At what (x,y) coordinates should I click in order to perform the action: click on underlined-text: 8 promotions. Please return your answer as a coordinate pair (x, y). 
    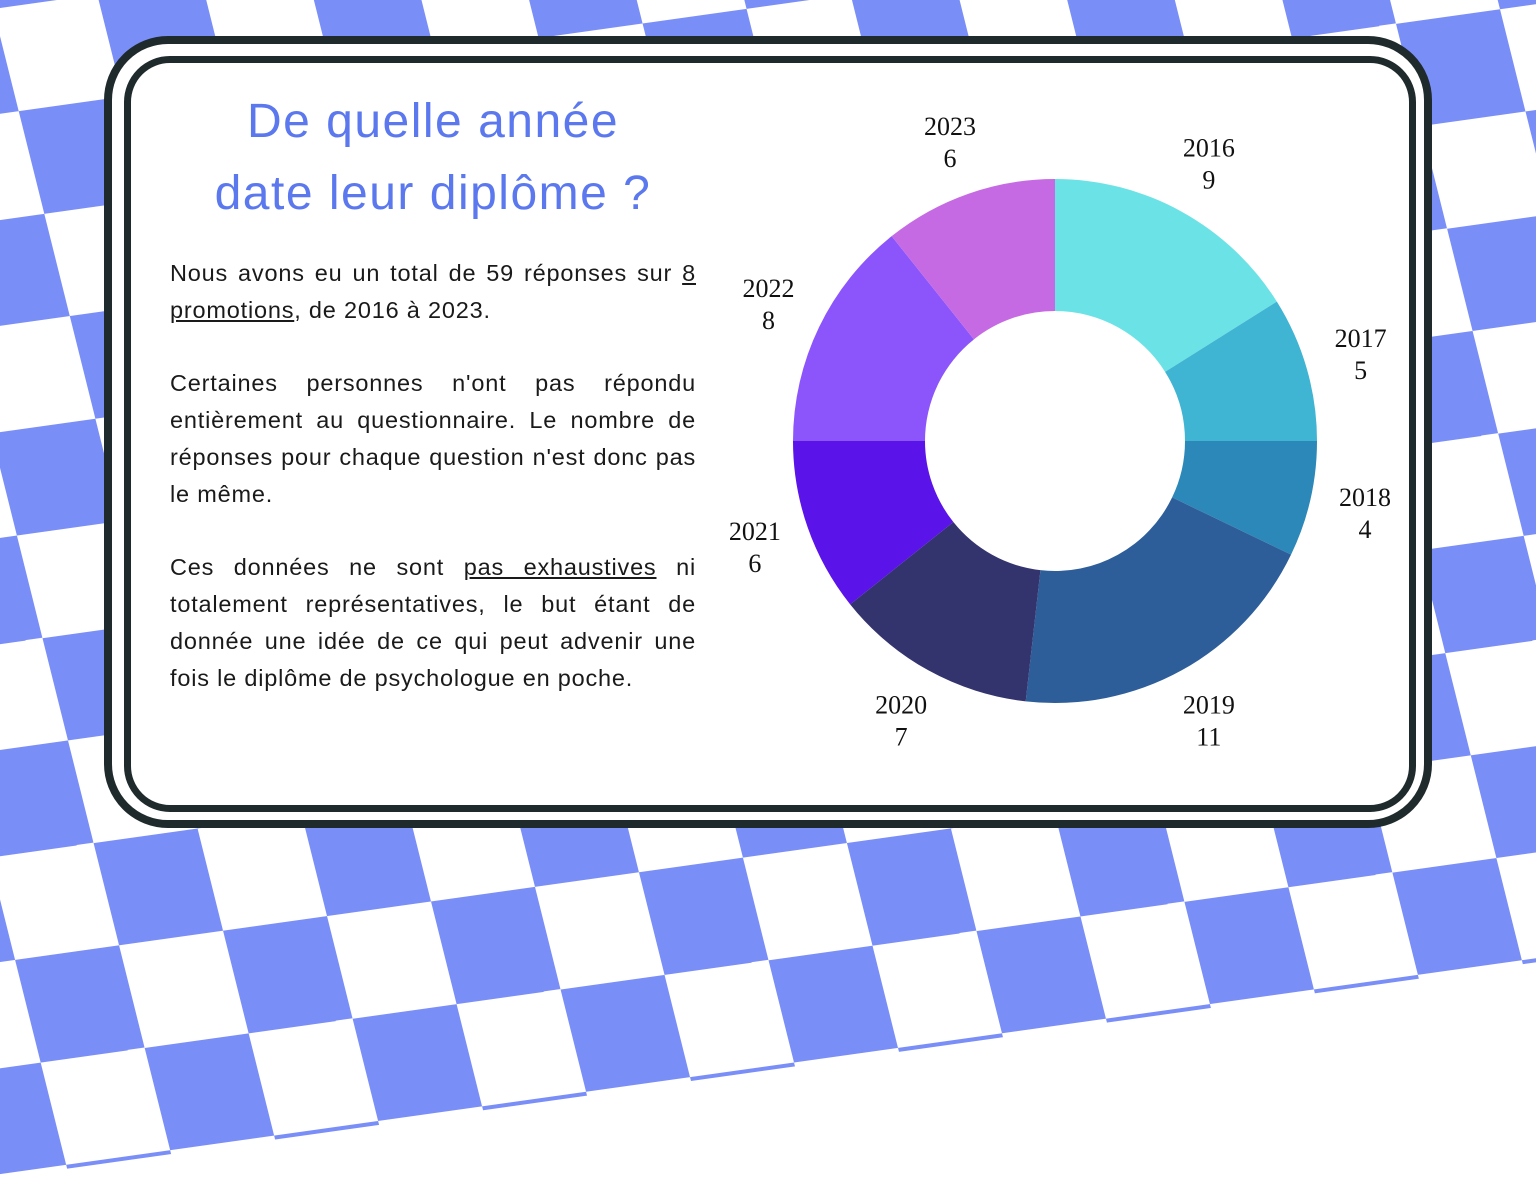
    Looking at the image, I should click on (433, 291).